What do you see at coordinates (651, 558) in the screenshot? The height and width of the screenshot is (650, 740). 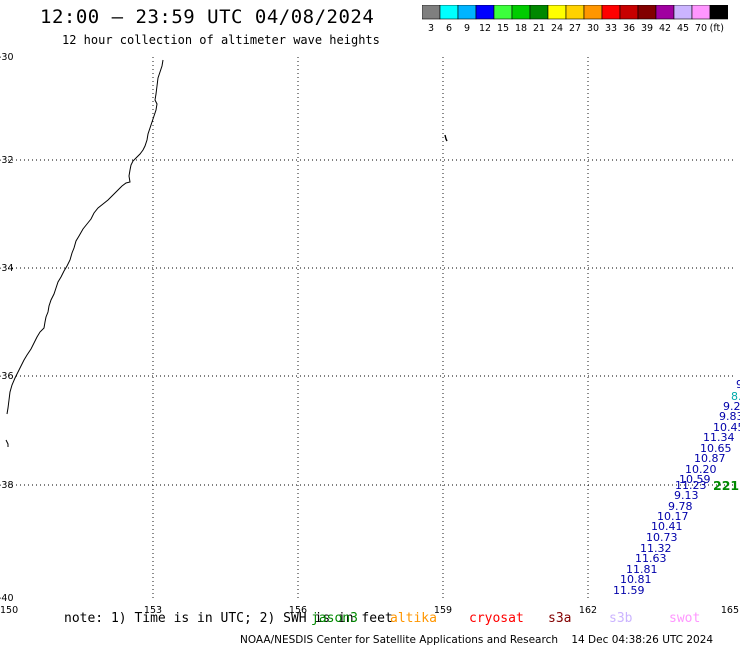 I see `track-value-label: 11.63` at bounding box center [651, 558].